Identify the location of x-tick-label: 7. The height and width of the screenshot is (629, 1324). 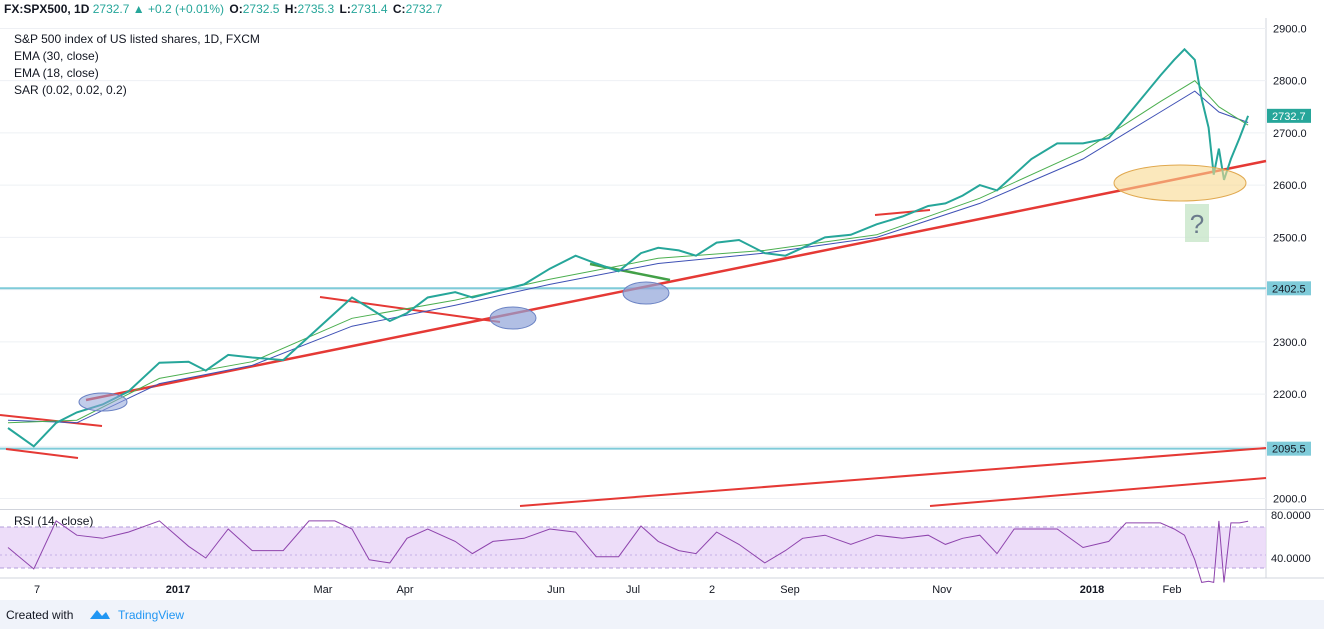
(37, 590).